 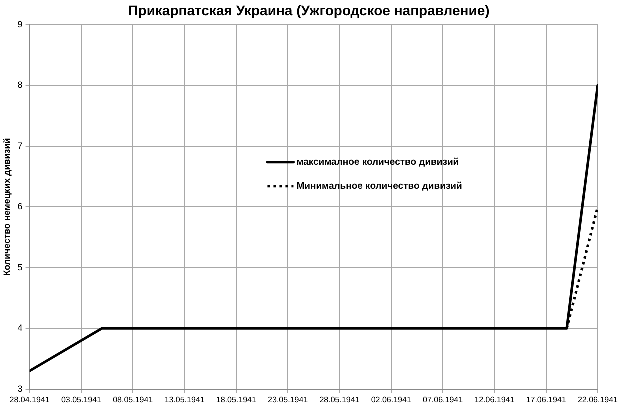 I want to click on x-tick-label: 22.06.1941, so click(x=598, y=399).